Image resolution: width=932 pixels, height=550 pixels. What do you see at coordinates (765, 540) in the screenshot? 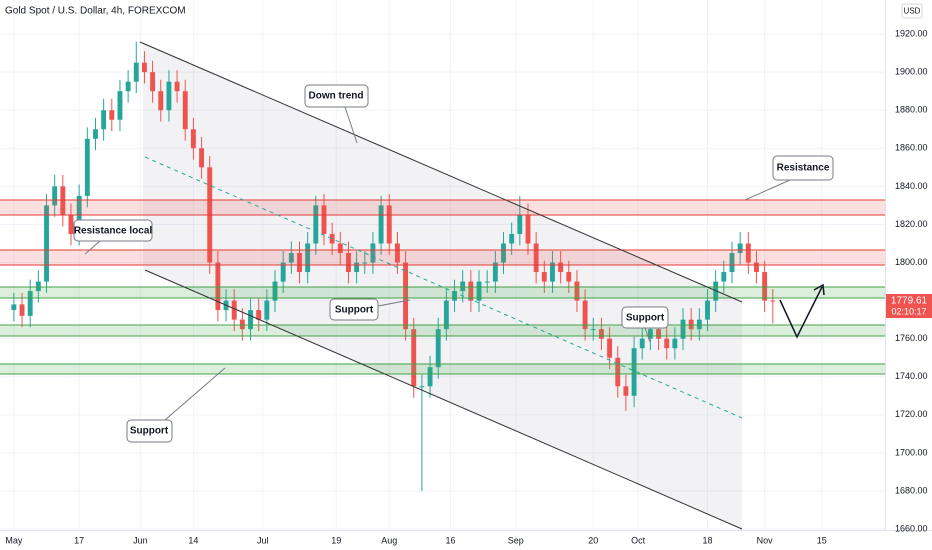
I see `x-tick-label: Nov` at bounding box center [765, 540].